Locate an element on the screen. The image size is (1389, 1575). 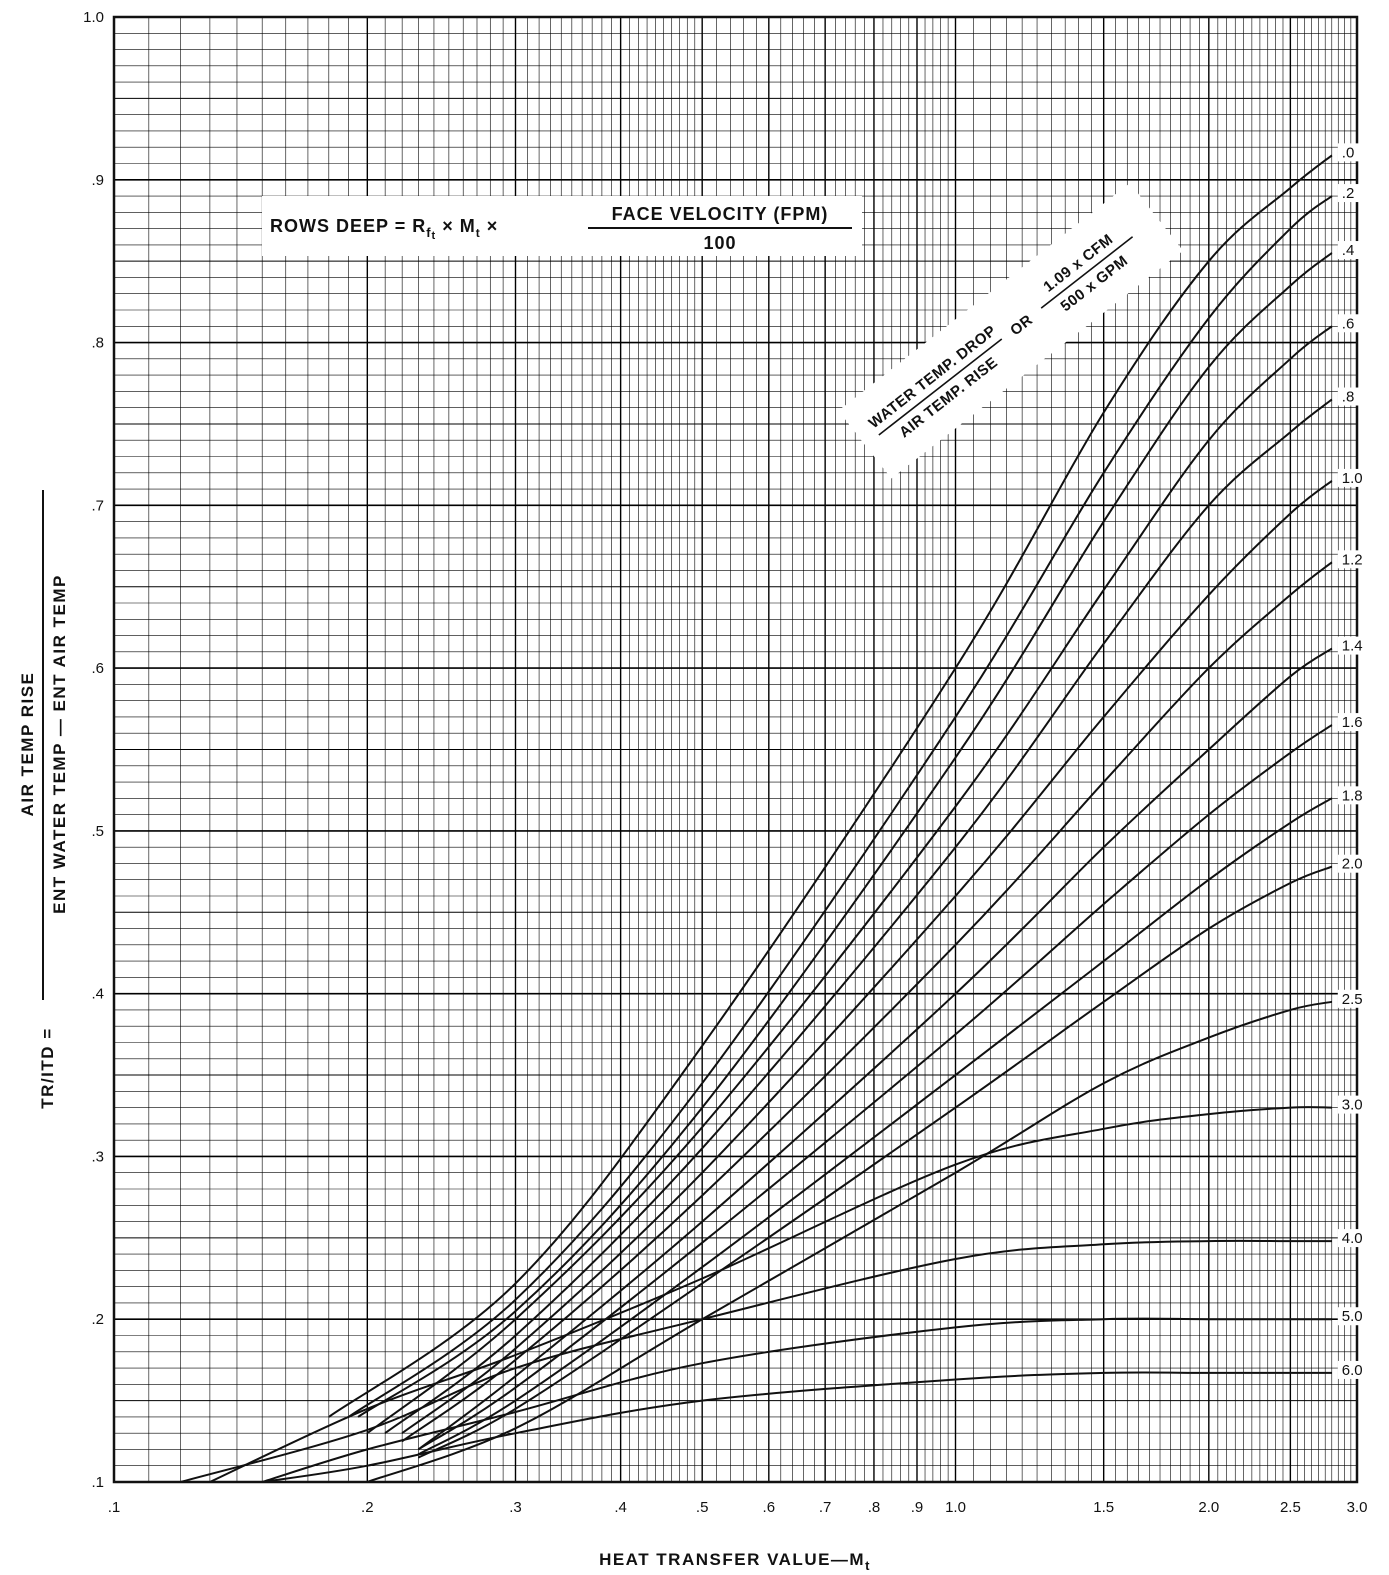
x-tick-label: .5 is located at coordinates (702, 1507).